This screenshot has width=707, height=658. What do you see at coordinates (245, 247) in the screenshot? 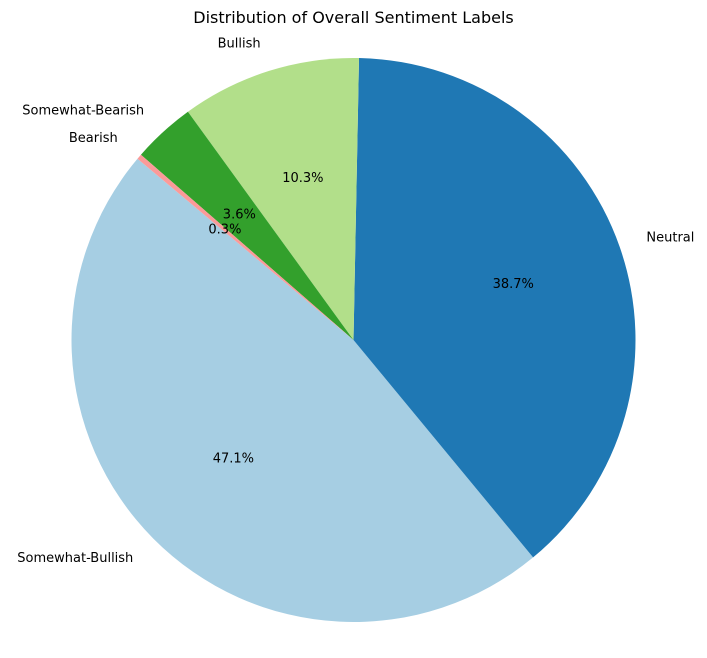
I see `pie-slice-bearish` at bounding box center [245, 247].